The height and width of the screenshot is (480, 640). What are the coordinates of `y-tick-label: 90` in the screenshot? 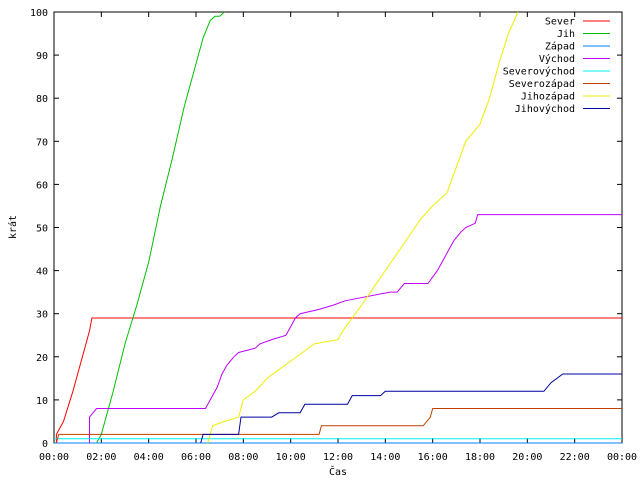 It's located at (42, 56).